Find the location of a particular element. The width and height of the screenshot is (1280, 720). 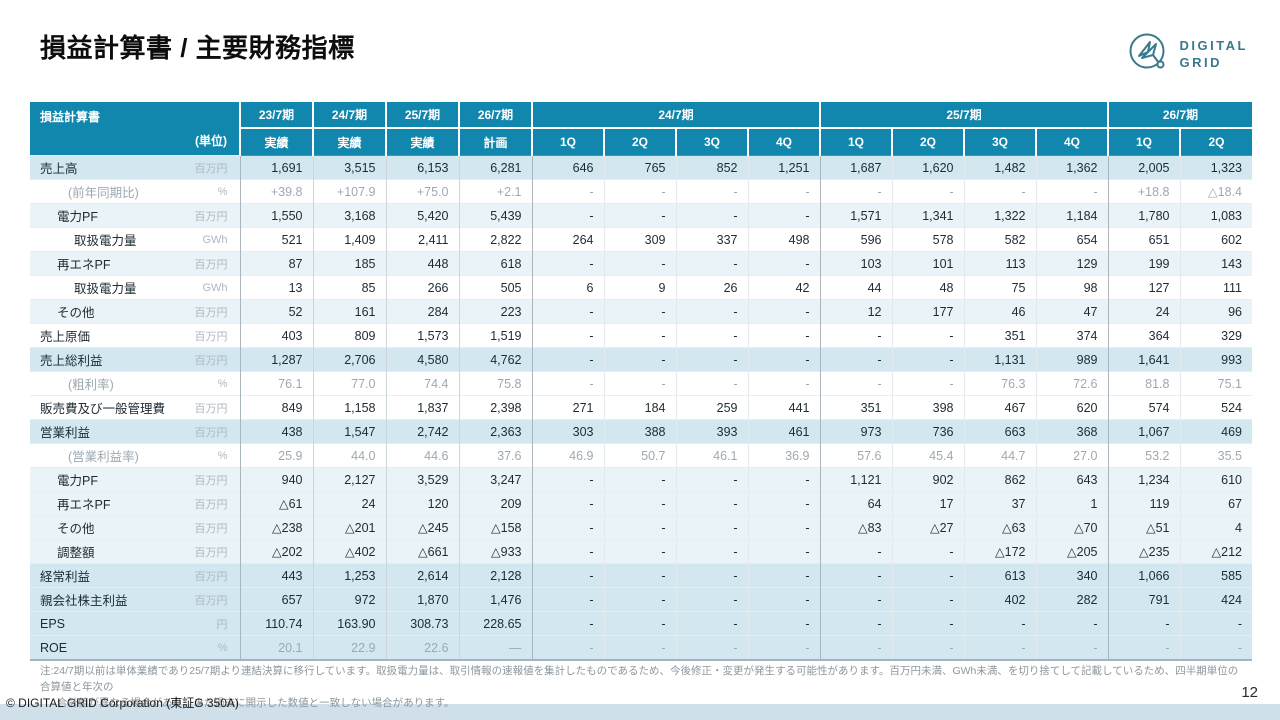

row-unit: % is located at coordinates (208, 648).